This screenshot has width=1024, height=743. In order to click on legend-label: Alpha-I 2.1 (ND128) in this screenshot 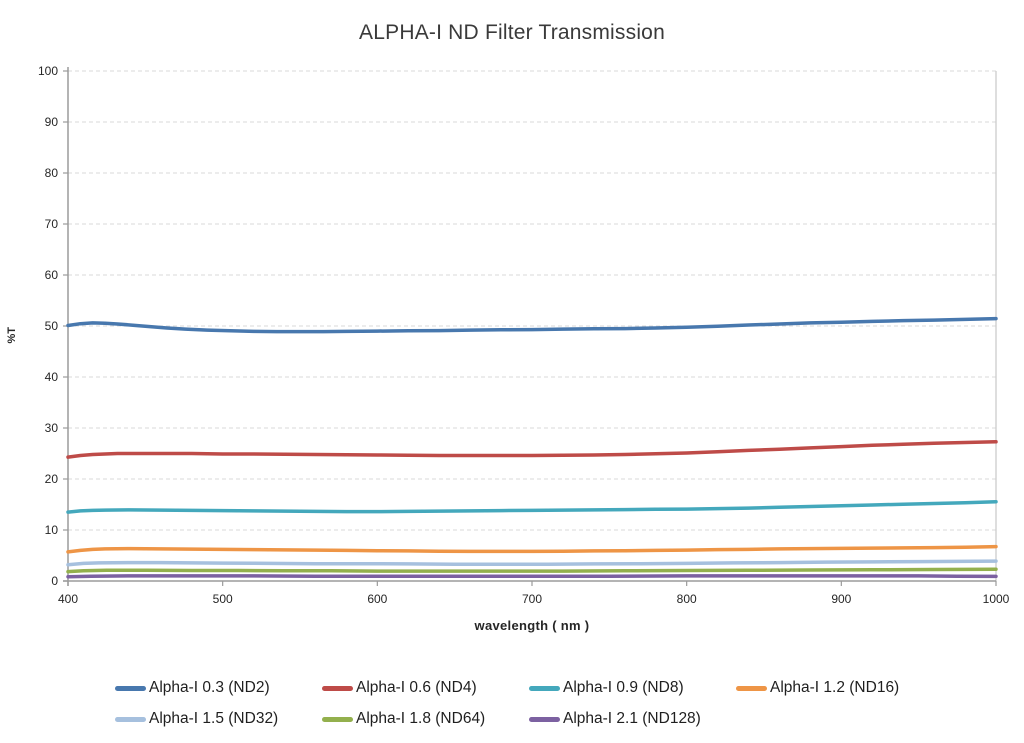, I will do `click(632, 718)`.